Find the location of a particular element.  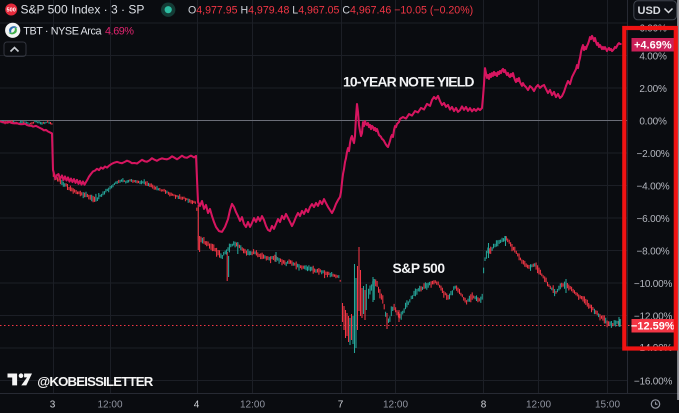

svg-text: 4.69% is located at coordinates (119, 31).